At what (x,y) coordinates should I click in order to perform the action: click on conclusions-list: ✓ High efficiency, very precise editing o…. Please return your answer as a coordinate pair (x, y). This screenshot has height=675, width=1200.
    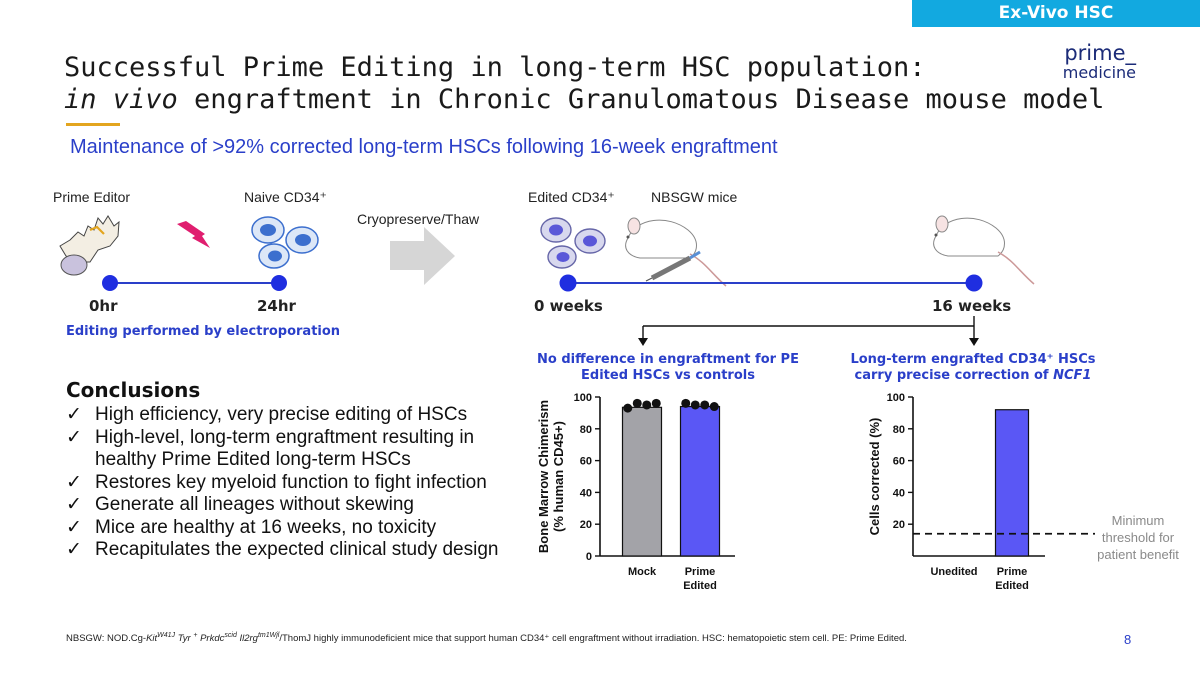
    Looking at the image, I should click on (282, 483).